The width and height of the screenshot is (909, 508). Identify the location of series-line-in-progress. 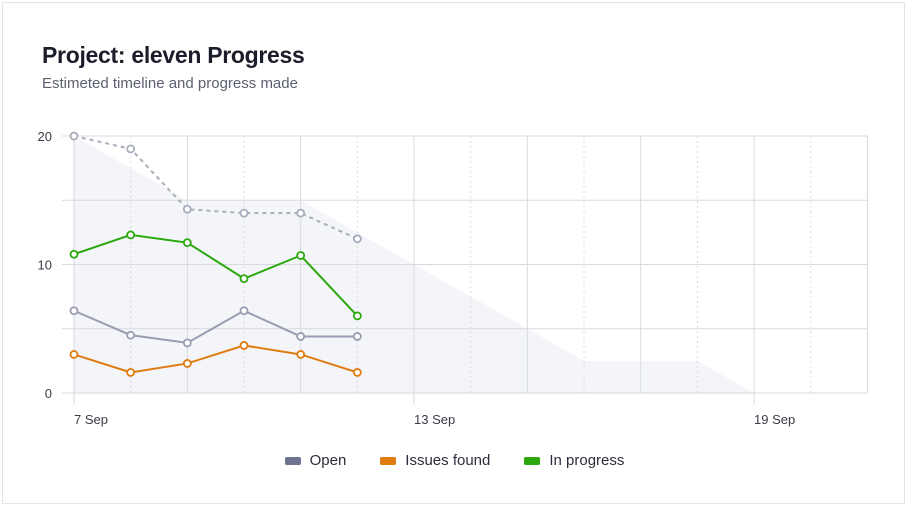
(216, 275).